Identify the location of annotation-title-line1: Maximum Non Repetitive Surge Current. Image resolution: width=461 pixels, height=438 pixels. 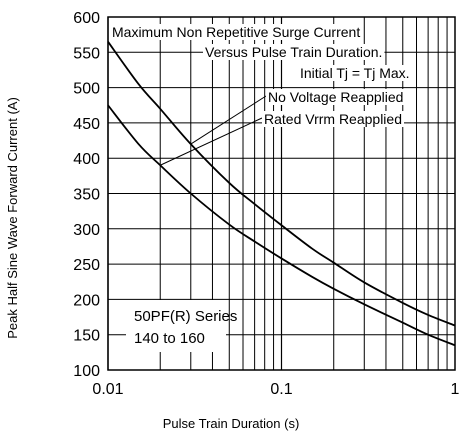
(236, 32).